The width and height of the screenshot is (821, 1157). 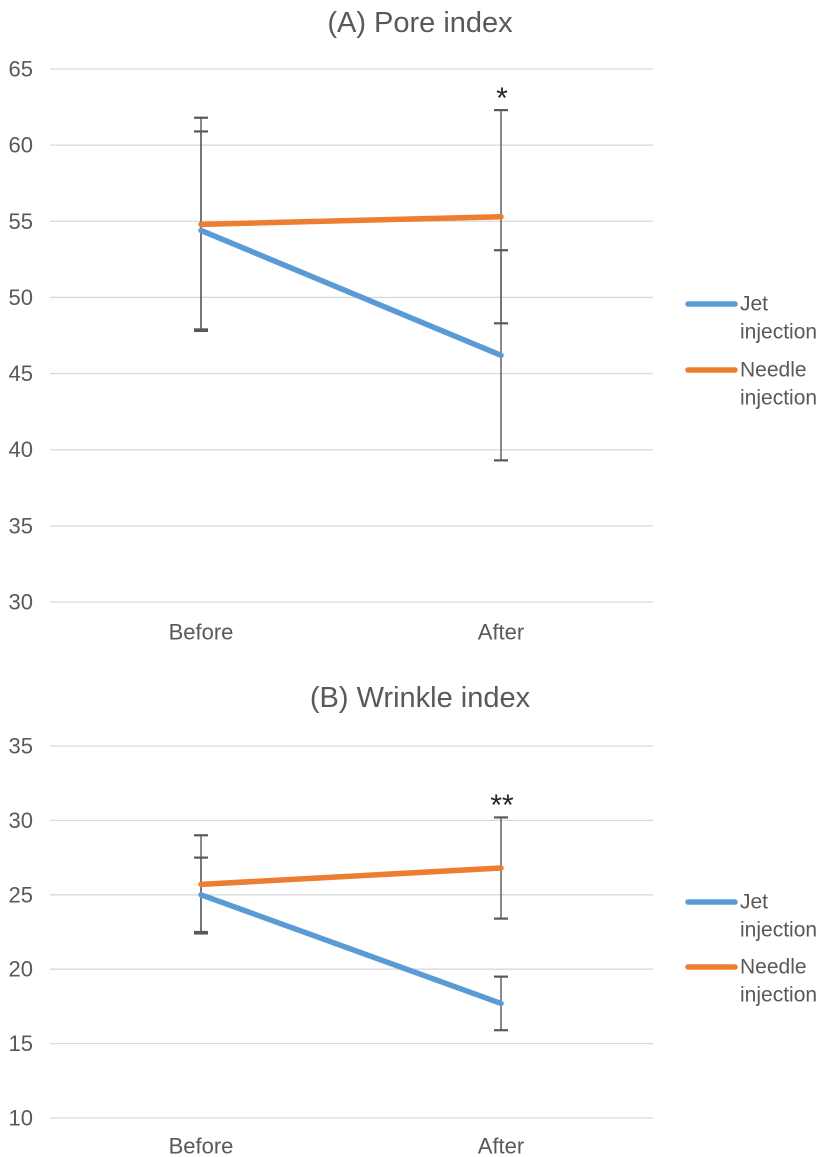 What do you see at coordinates (420, 698) in the screenshot?
I see `chart-title: (B) Wrinkle index` at bounding box center [420, 698].